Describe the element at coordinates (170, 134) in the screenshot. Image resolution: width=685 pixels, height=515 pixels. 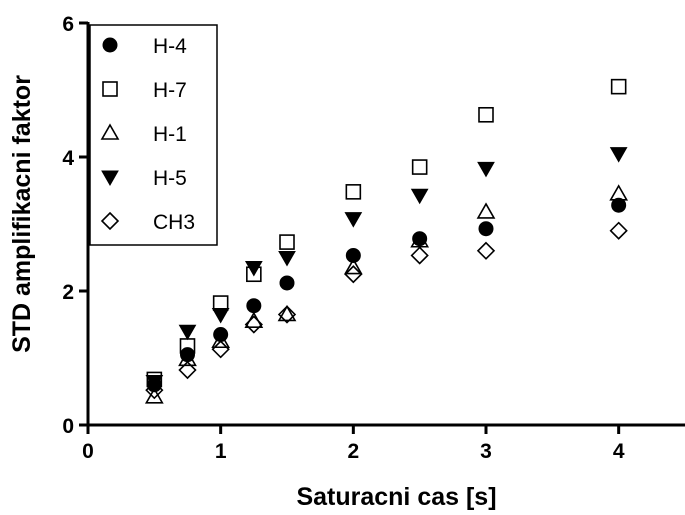
I see `legend-label-h-1: H-1` at that location.